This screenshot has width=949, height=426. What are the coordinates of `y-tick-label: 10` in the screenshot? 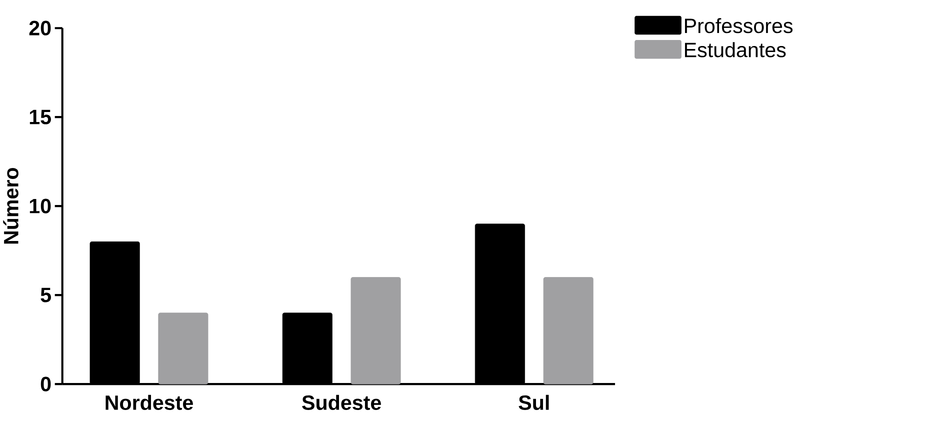 It's located at (40, 206).